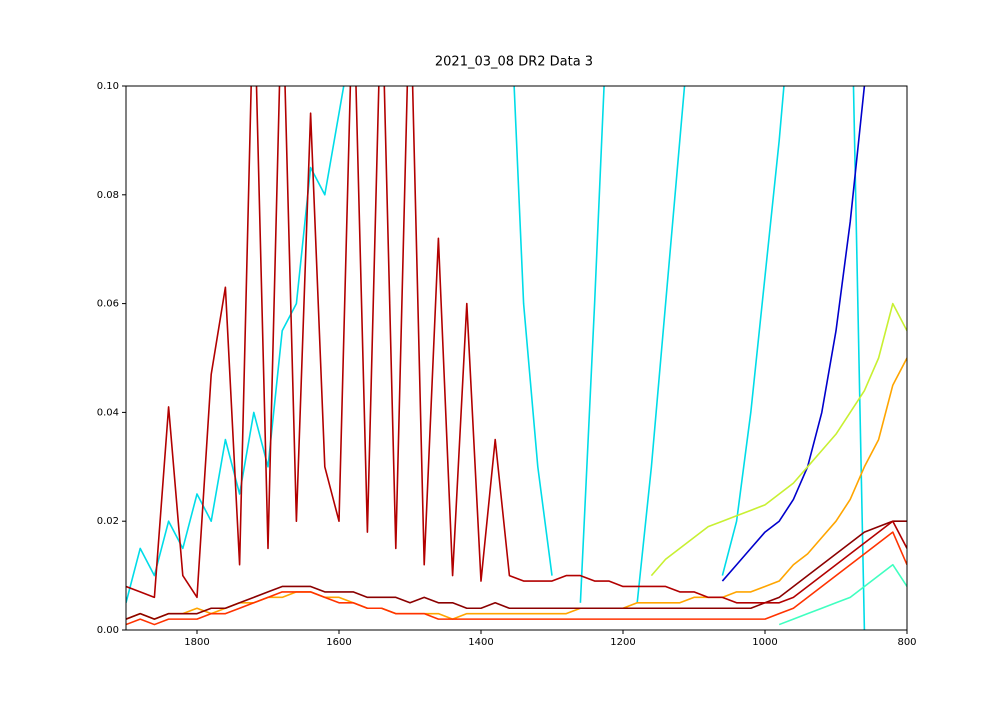 This screenshot has height=720, width=1008. What do you see at coordinates (480, 642) in the screenshot?
I see `x-tick-label: 1400` at bounding box center [480, 642].